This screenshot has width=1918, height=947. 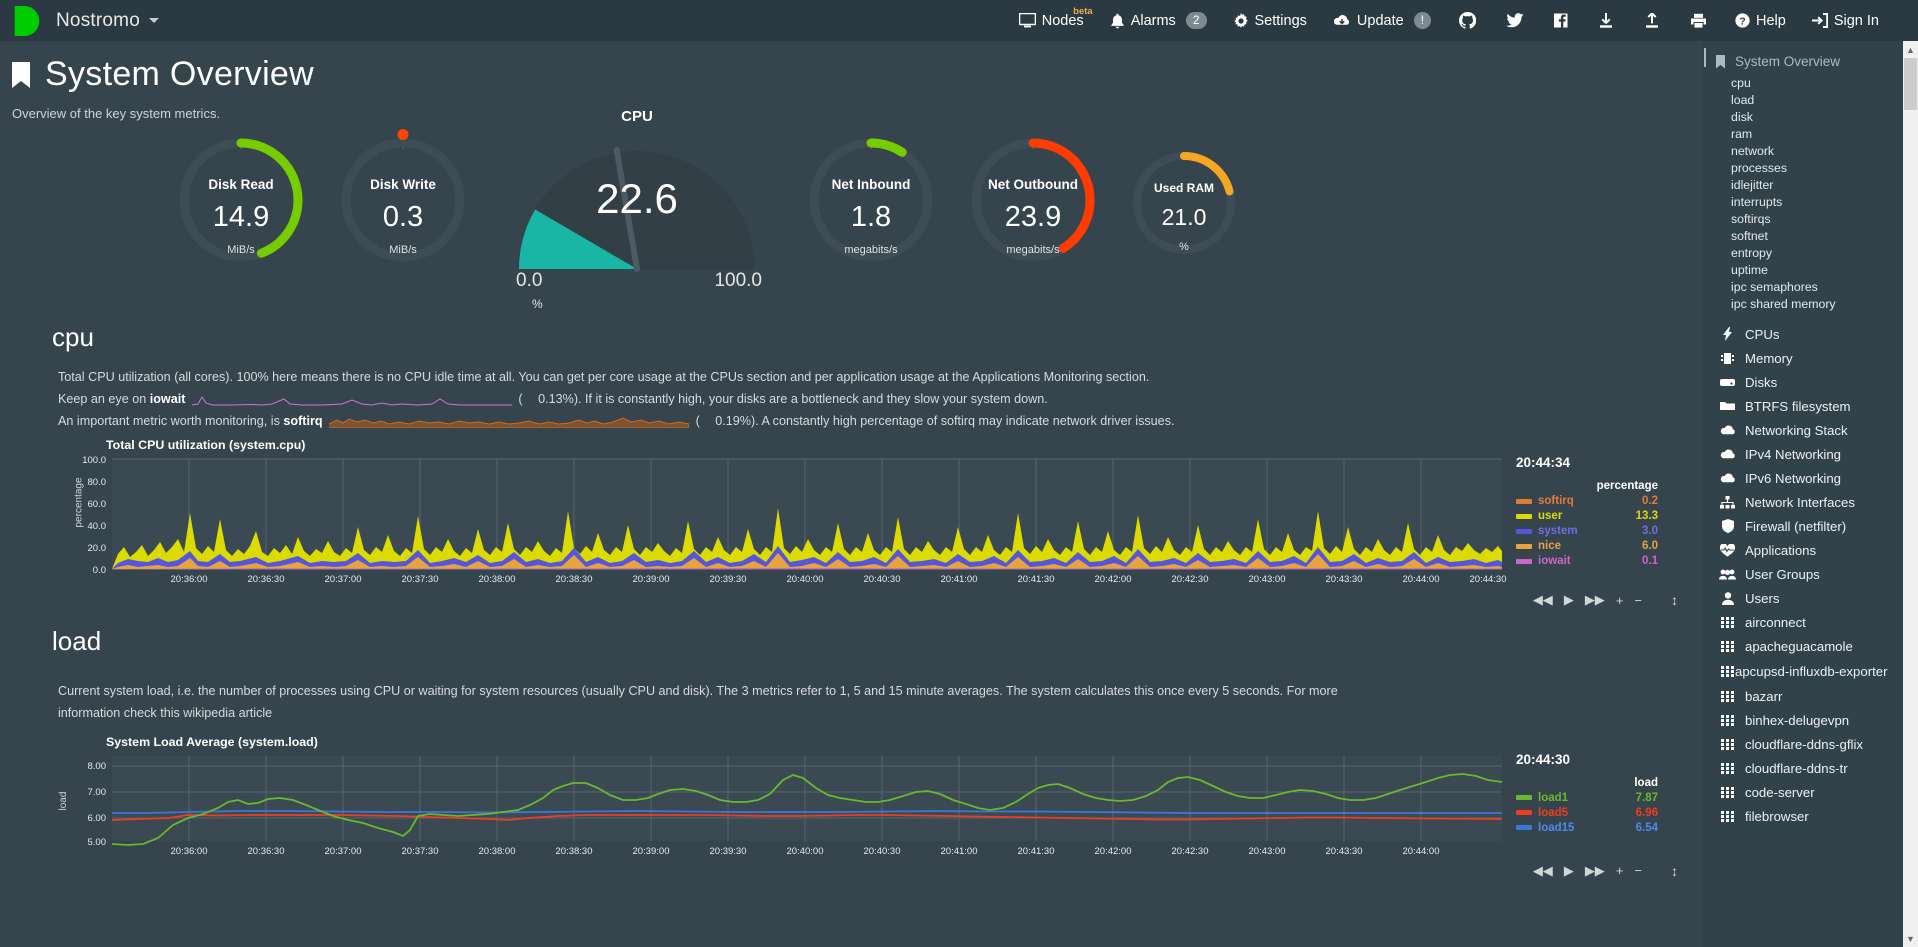 I want to click on sidebar-item-cpus: CPUs, so click(x=1809, y=334).